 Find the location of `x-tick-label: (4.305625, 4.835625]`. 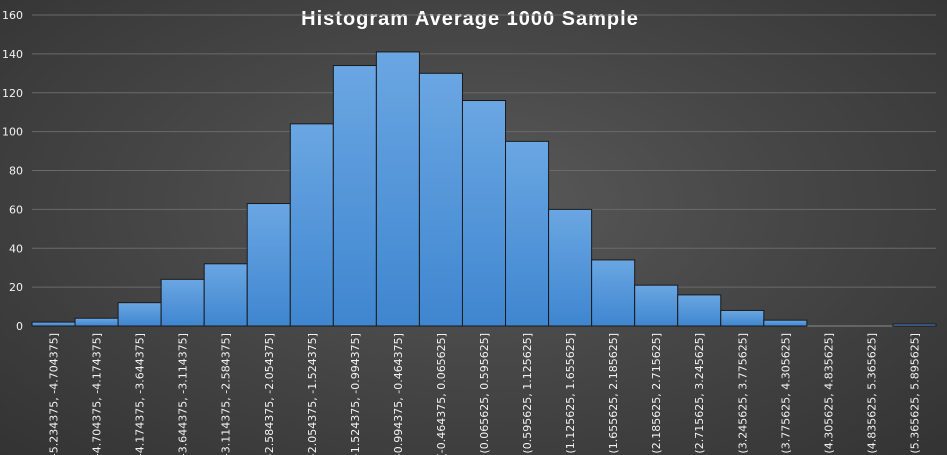

x-tick-label: (4.305625, 4.835625] is located at coordinates (828, 393).